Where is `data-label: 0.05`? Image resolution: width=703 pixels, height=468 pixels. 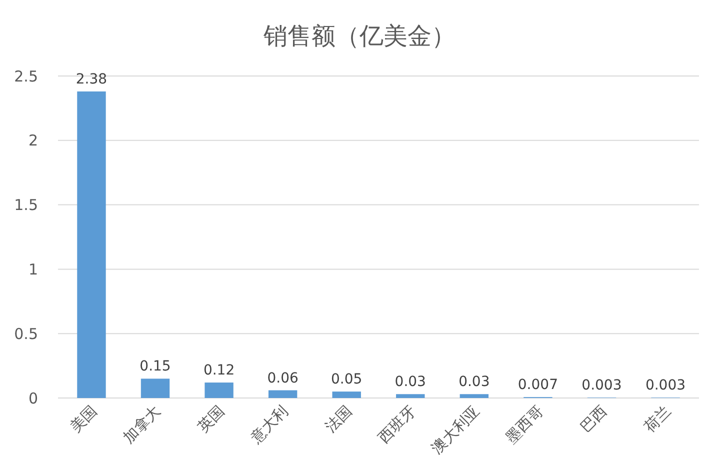
data-label: 0.05 is located at coordinates (346, 380).